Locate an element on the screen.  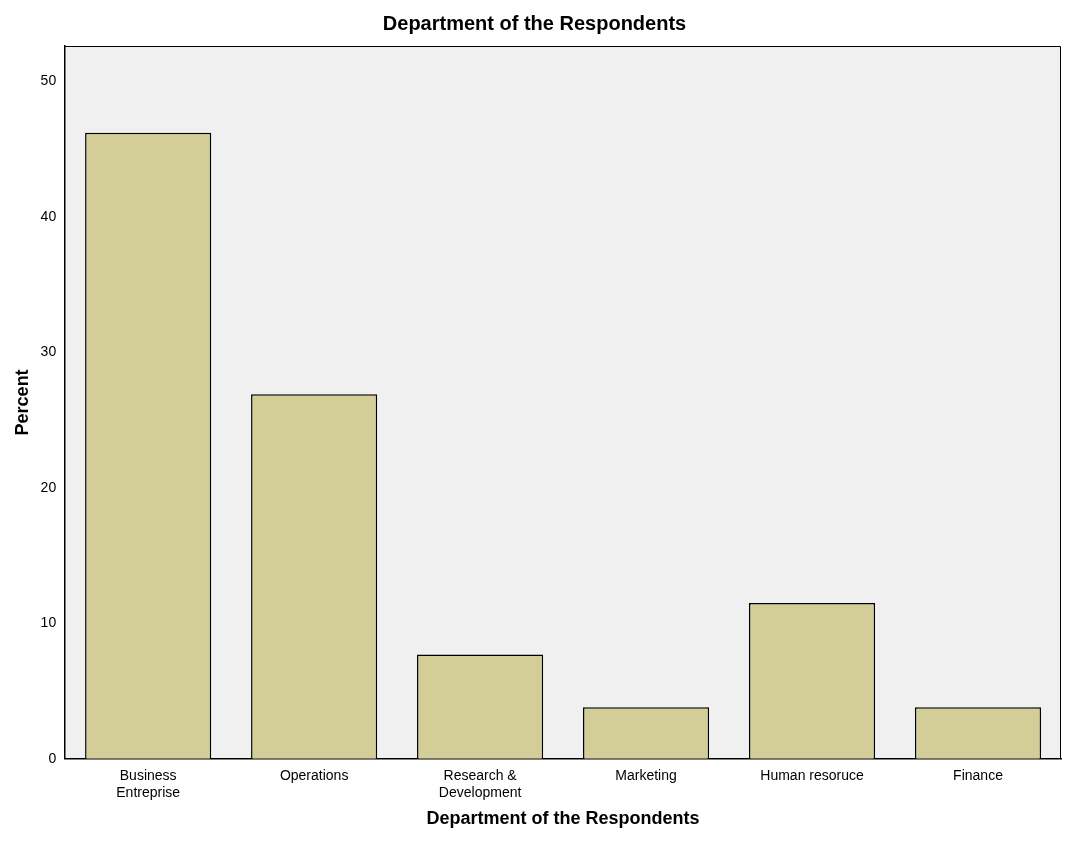
y-axis-title: Percent is located at coordinates (21, 402).